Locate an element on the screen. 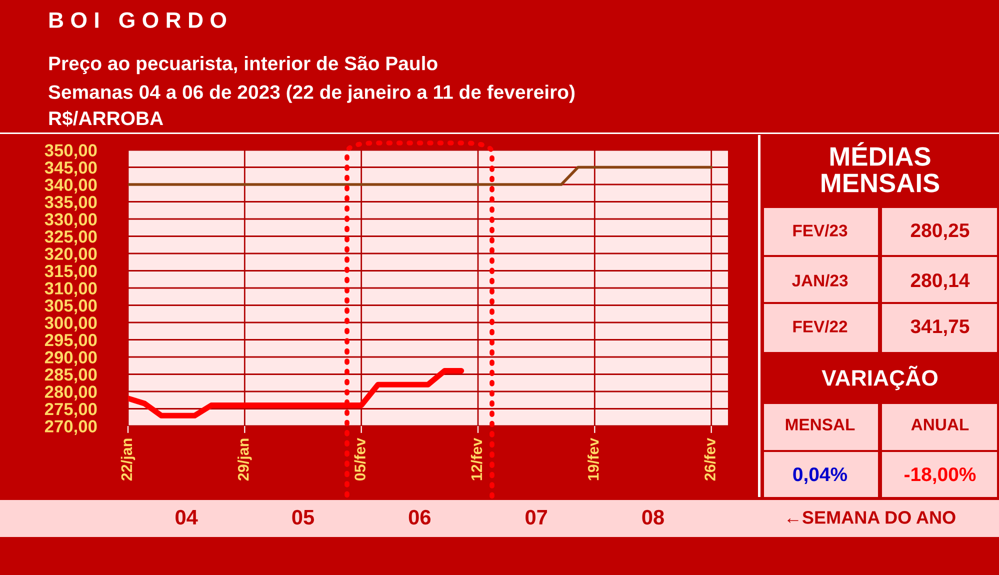  text: ←SEMANA DO ANO is located at coordinates (872, 517).